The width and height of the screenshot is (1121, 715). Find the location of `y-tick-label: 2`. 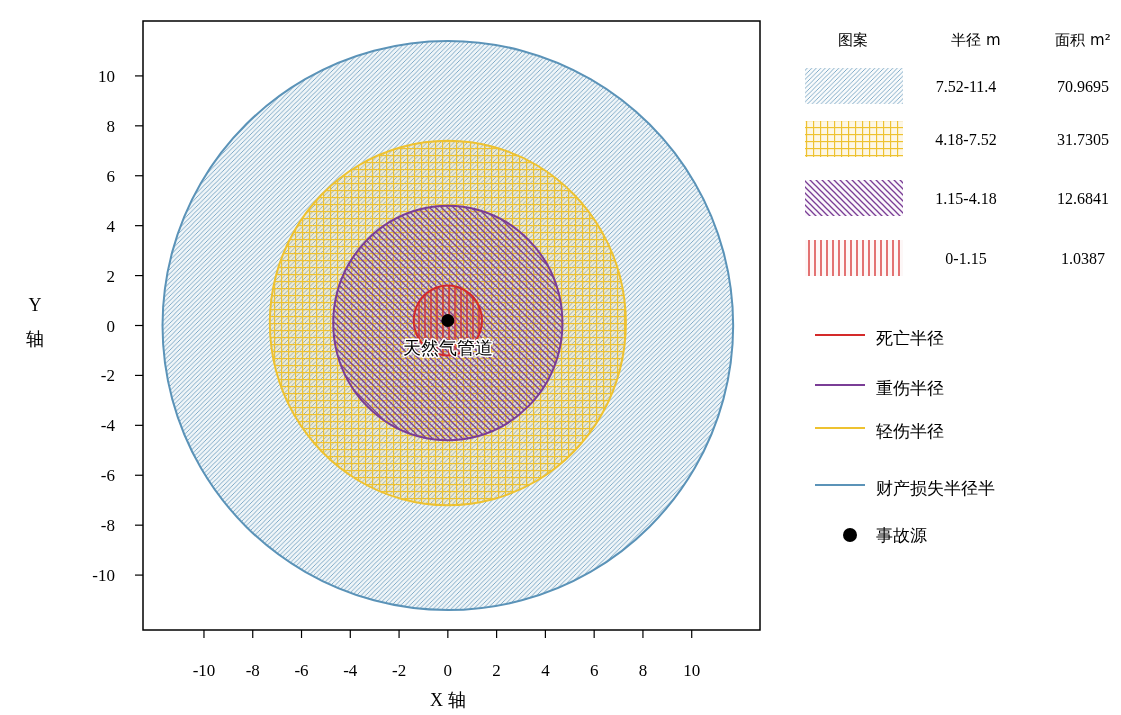

y-tick-label: 2 is located at coordinates (110, 276).